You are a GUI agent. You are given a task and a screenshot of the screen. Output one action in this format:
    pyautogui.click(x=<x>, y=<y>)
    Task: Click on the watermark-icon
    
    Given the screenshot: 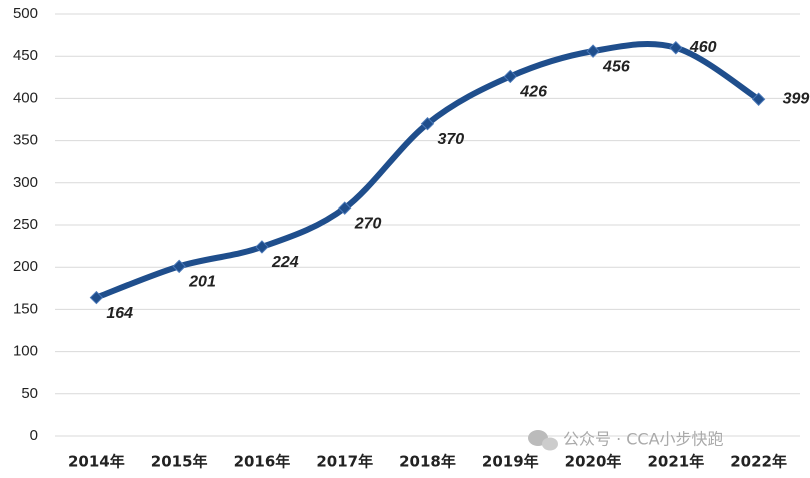 What is the action you would take?
    pyautogui.click(x=543, y=440)
    